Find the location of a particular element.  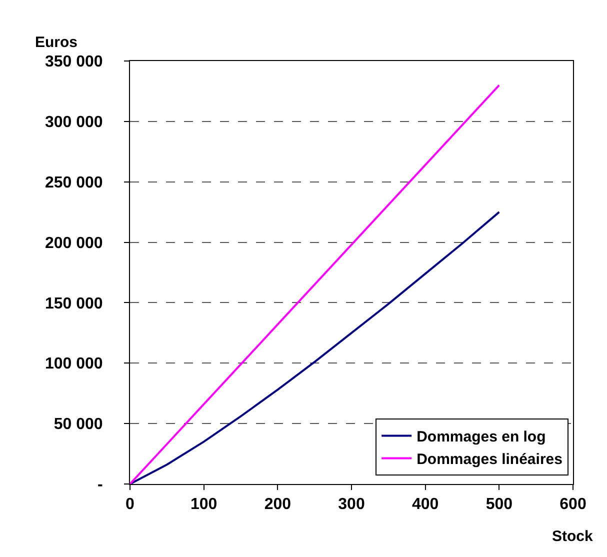

y-axis-title: Euros is located at coordinates (56, 42).